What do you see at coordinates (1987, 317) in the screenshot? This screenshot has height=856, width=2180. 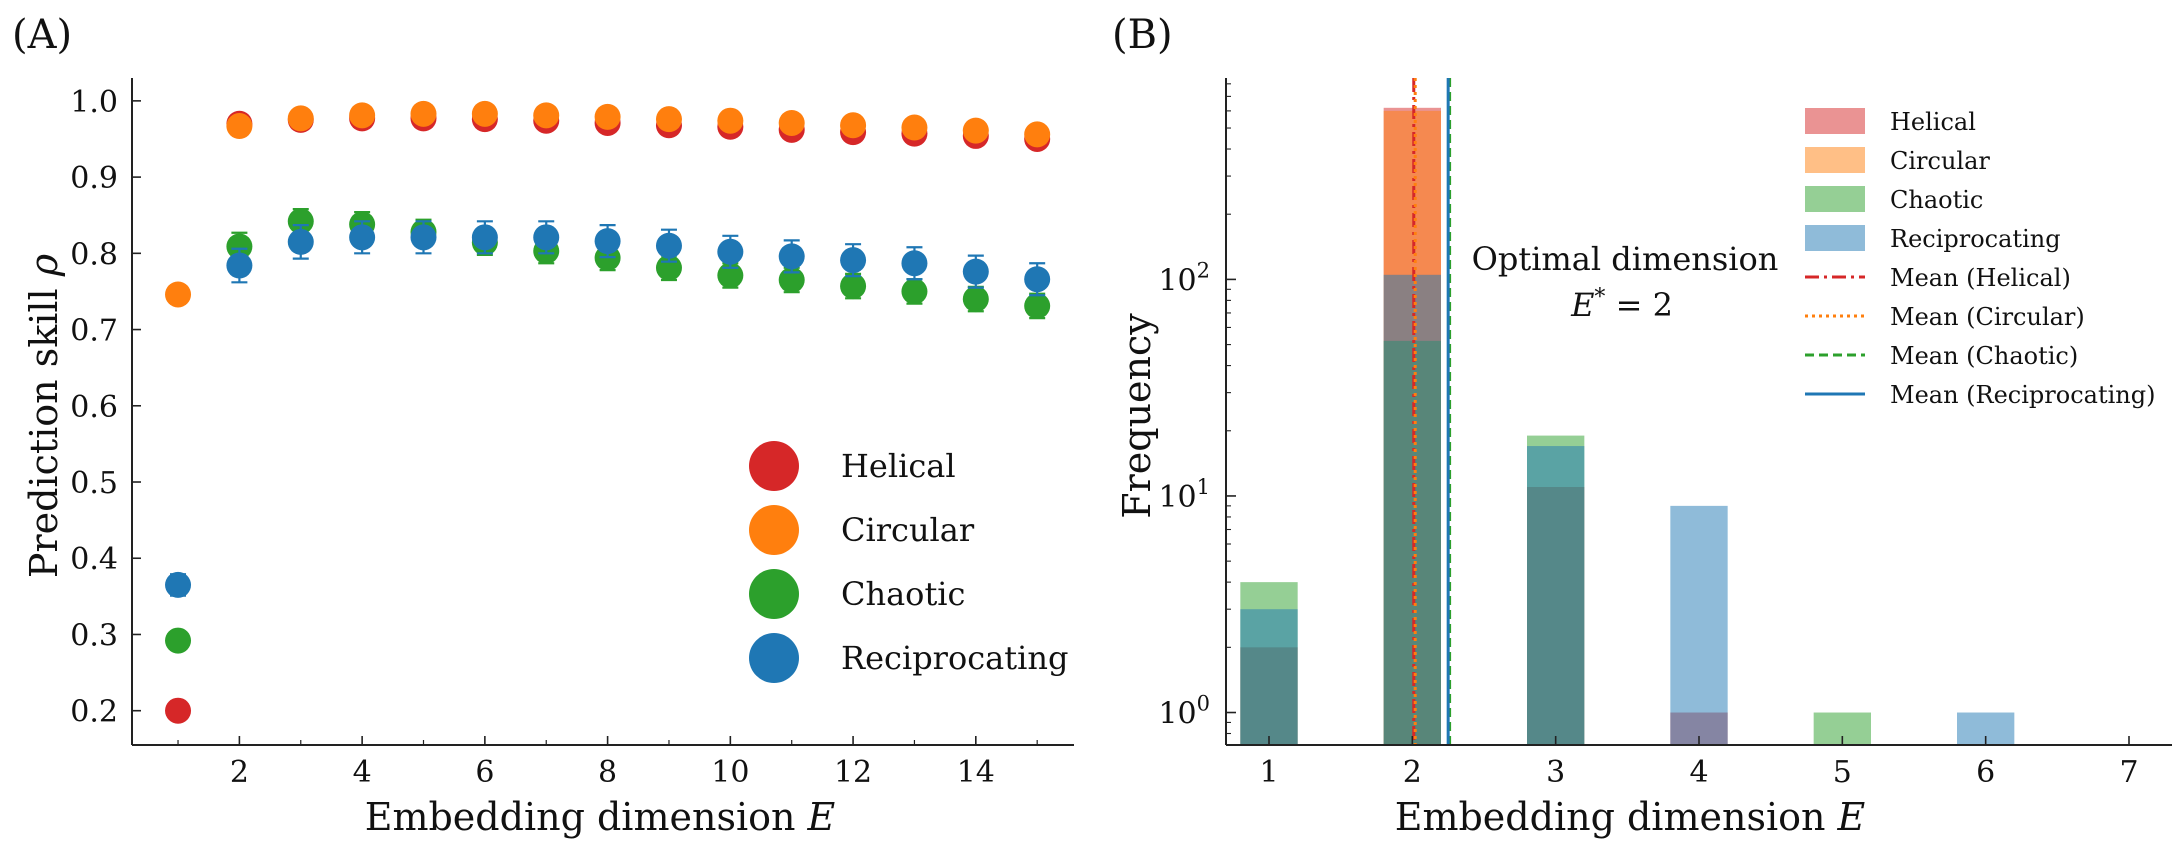 I see `legend-label-mean-circular-: Mean (Circular)` at bounding box center [1987, 317].